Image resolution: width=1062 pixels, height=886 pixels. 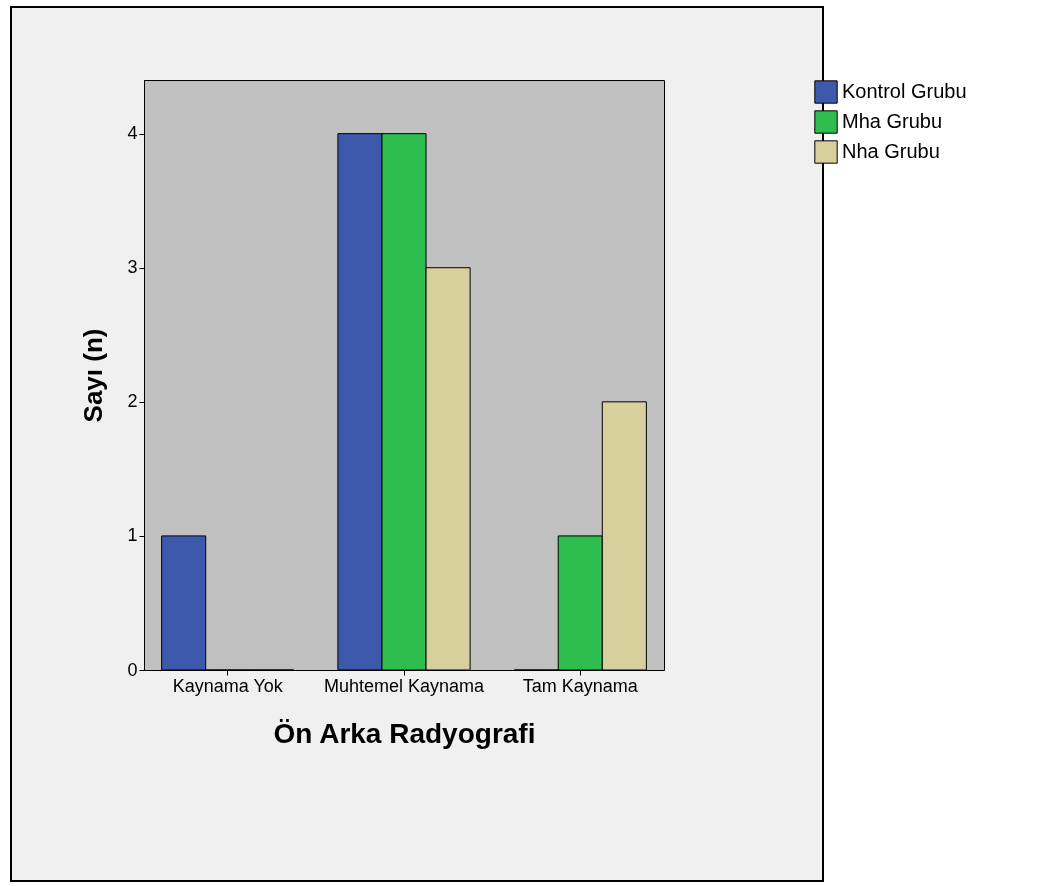 What do you see at coordinates (228, 685) in the screenshot?
I see `x-tick-label: Kaynama Yok` at bounding box center [228, 685].